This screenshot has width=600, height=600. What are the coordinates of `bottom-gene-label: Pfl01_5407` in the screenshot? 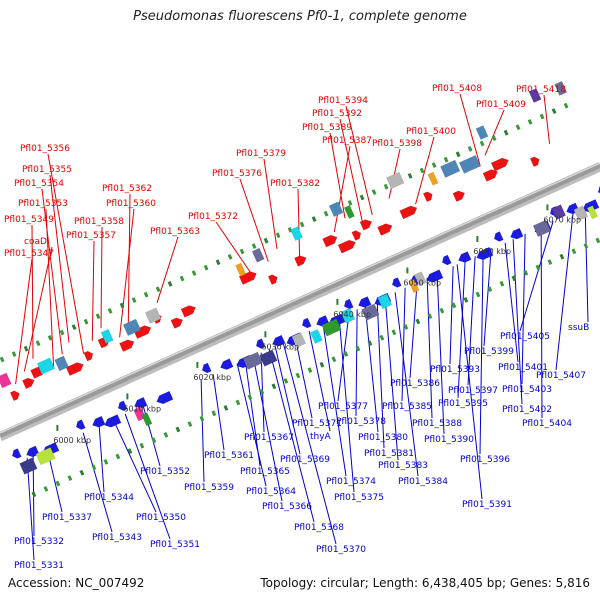 It's located at (561, 376).